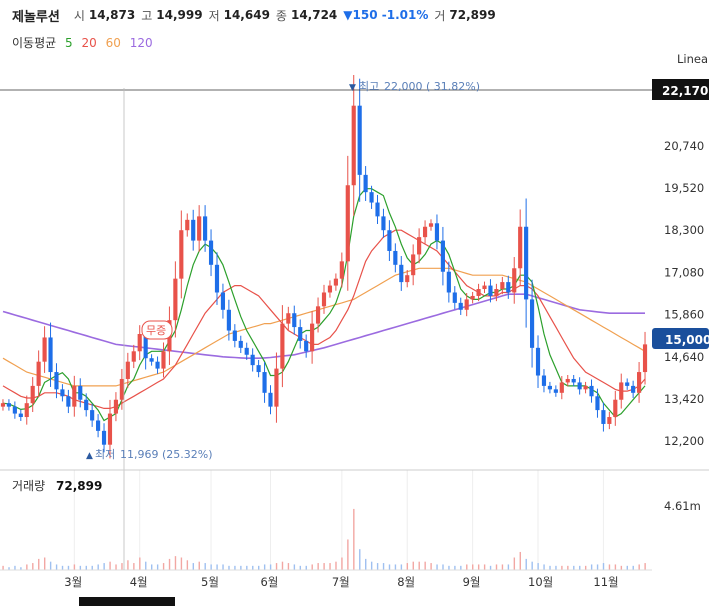 The image size is (709, 606). Describe the element at coordinates (85, 42) in the screenshot. I see `ma-legend: 이동평균 5 20 60 120` at that location.